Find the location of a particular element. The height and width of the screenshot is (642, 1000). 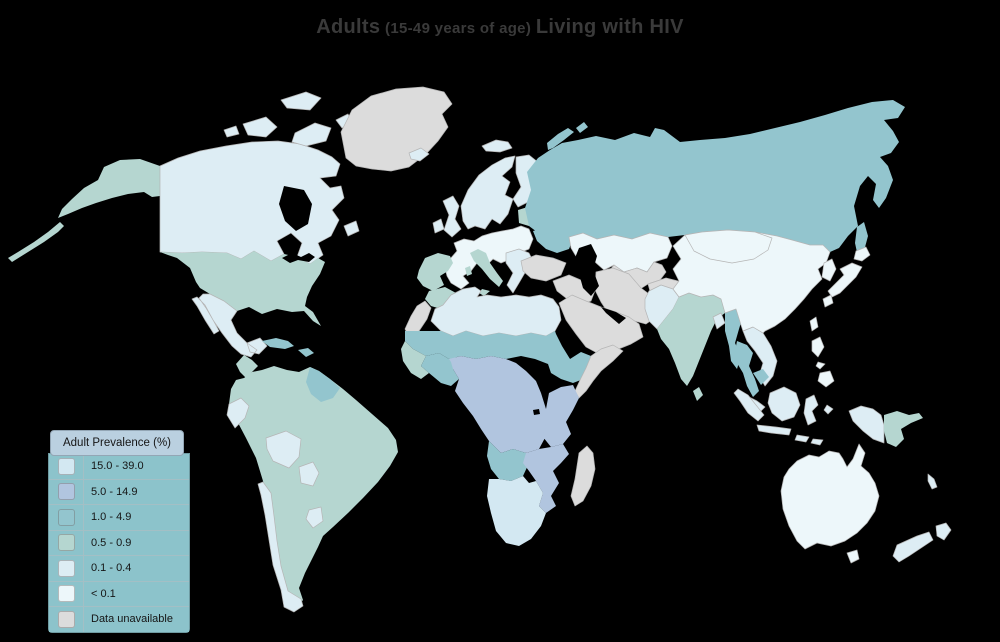

region-novaya-zemlya is located at coordinates (567, 136).